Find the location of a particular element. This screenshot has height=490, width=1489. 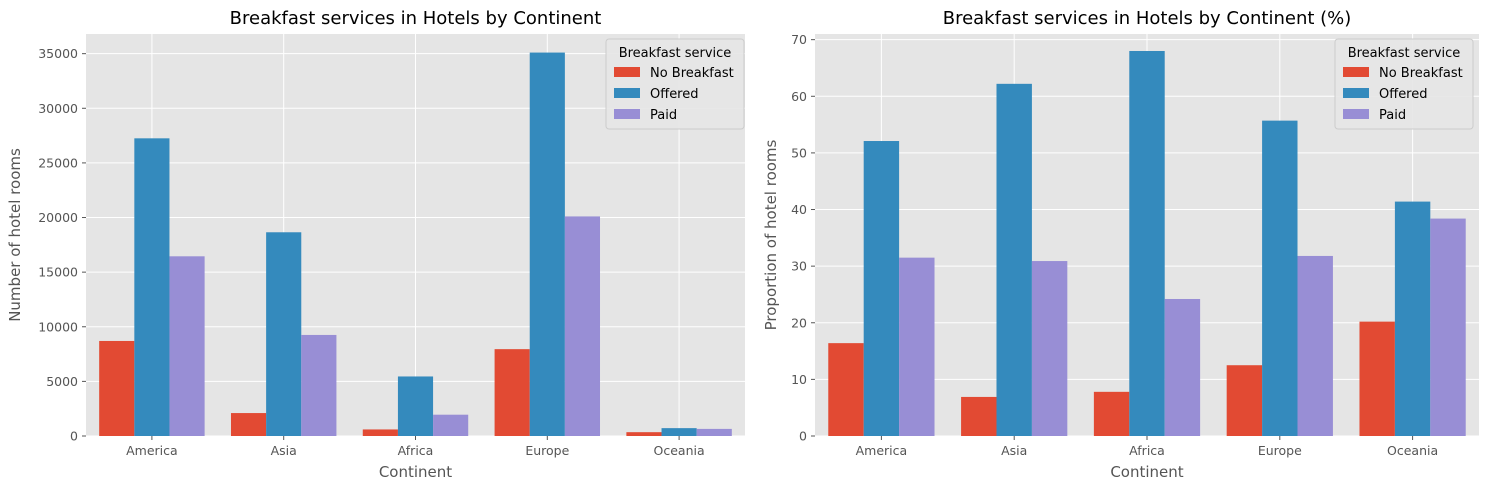

y-tick-label: 15000 is located at coordinates (58, 272).